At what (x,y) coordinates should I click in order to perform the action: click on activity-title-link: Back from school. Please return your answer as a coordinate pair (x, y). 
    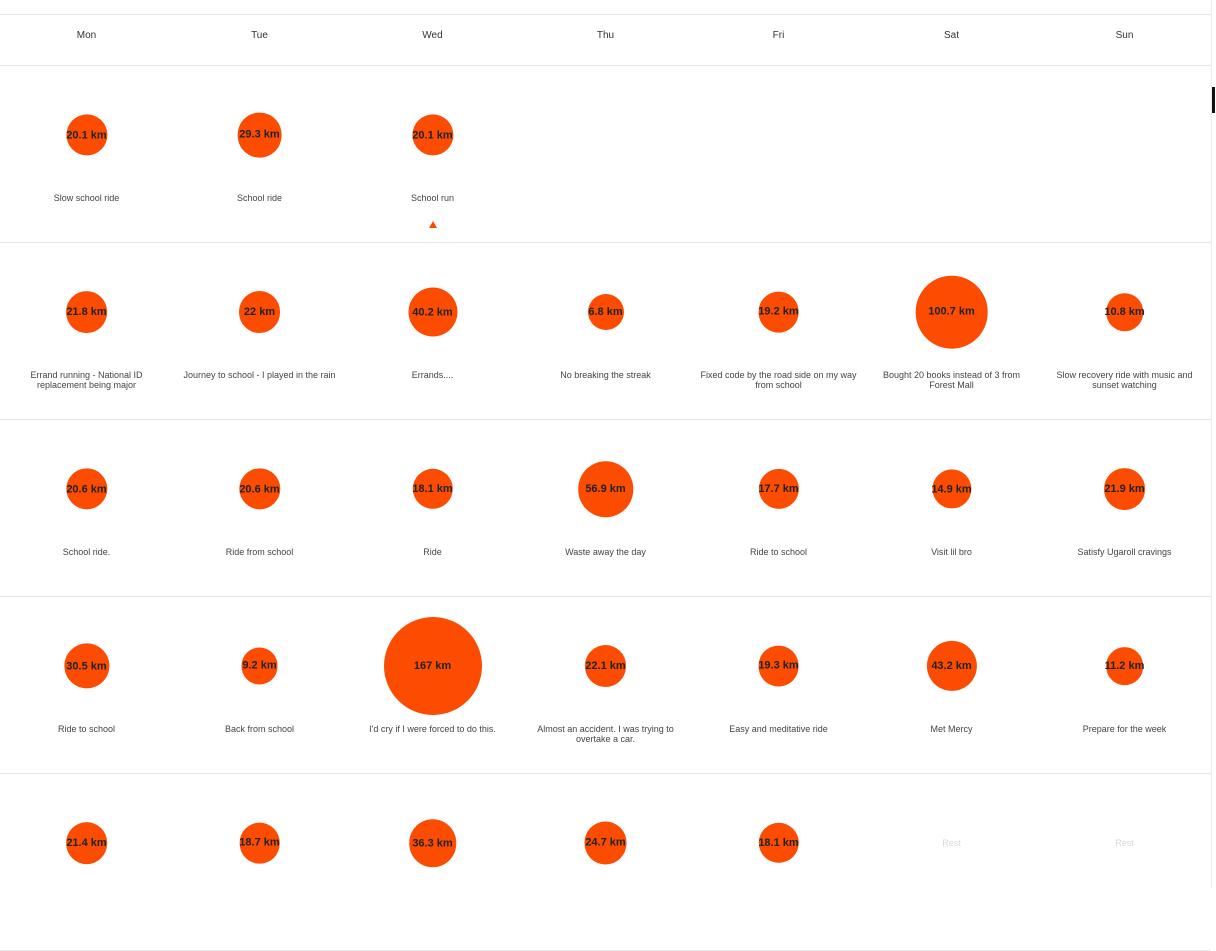
    Looking at the image, I should click on (259, 729).